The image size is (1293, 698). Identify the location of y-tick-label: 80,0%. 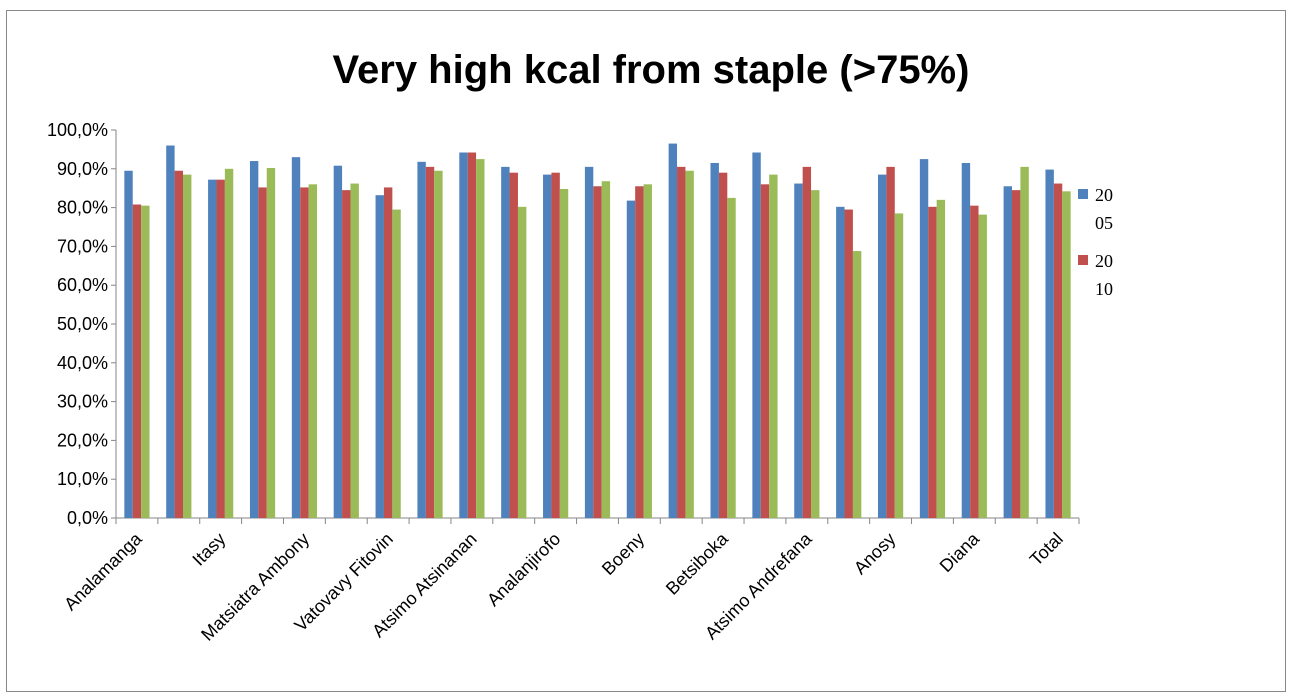
(82, 208).